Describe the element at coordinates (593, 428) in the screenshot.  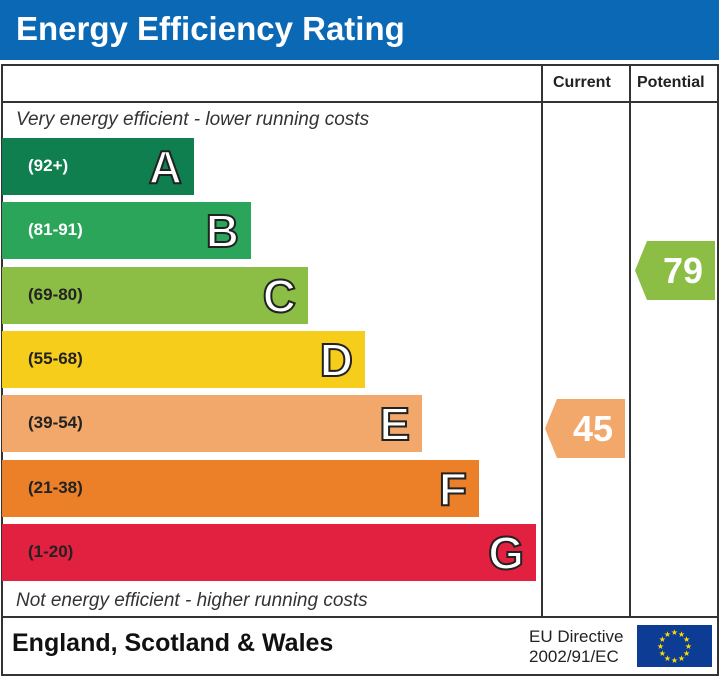
I see `current-value: 45` at that location.